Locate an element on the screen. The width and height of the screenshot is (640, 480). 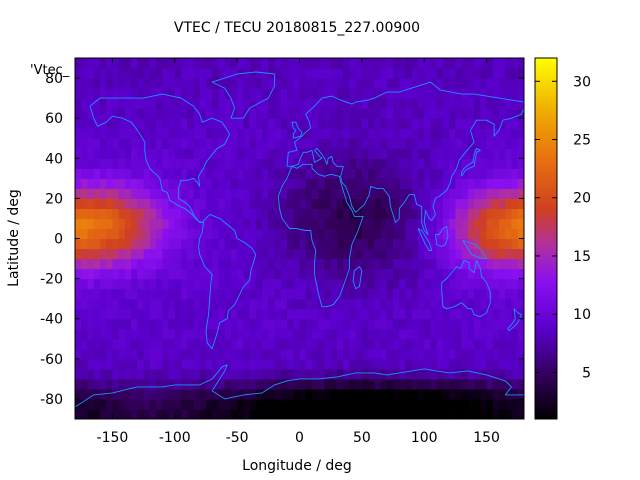
coastline-africa is located at coordinates (320, 235).